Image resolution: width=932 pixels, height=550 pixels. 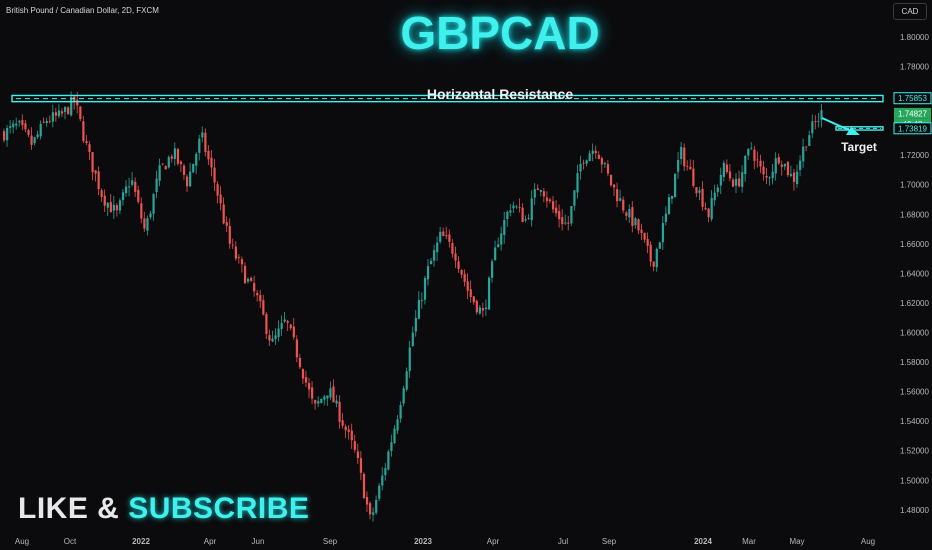 What do you see at coordinates (563, 541) in the screenshot?
I see `x-tick-label: Jul` at bounding box center [563, 541].